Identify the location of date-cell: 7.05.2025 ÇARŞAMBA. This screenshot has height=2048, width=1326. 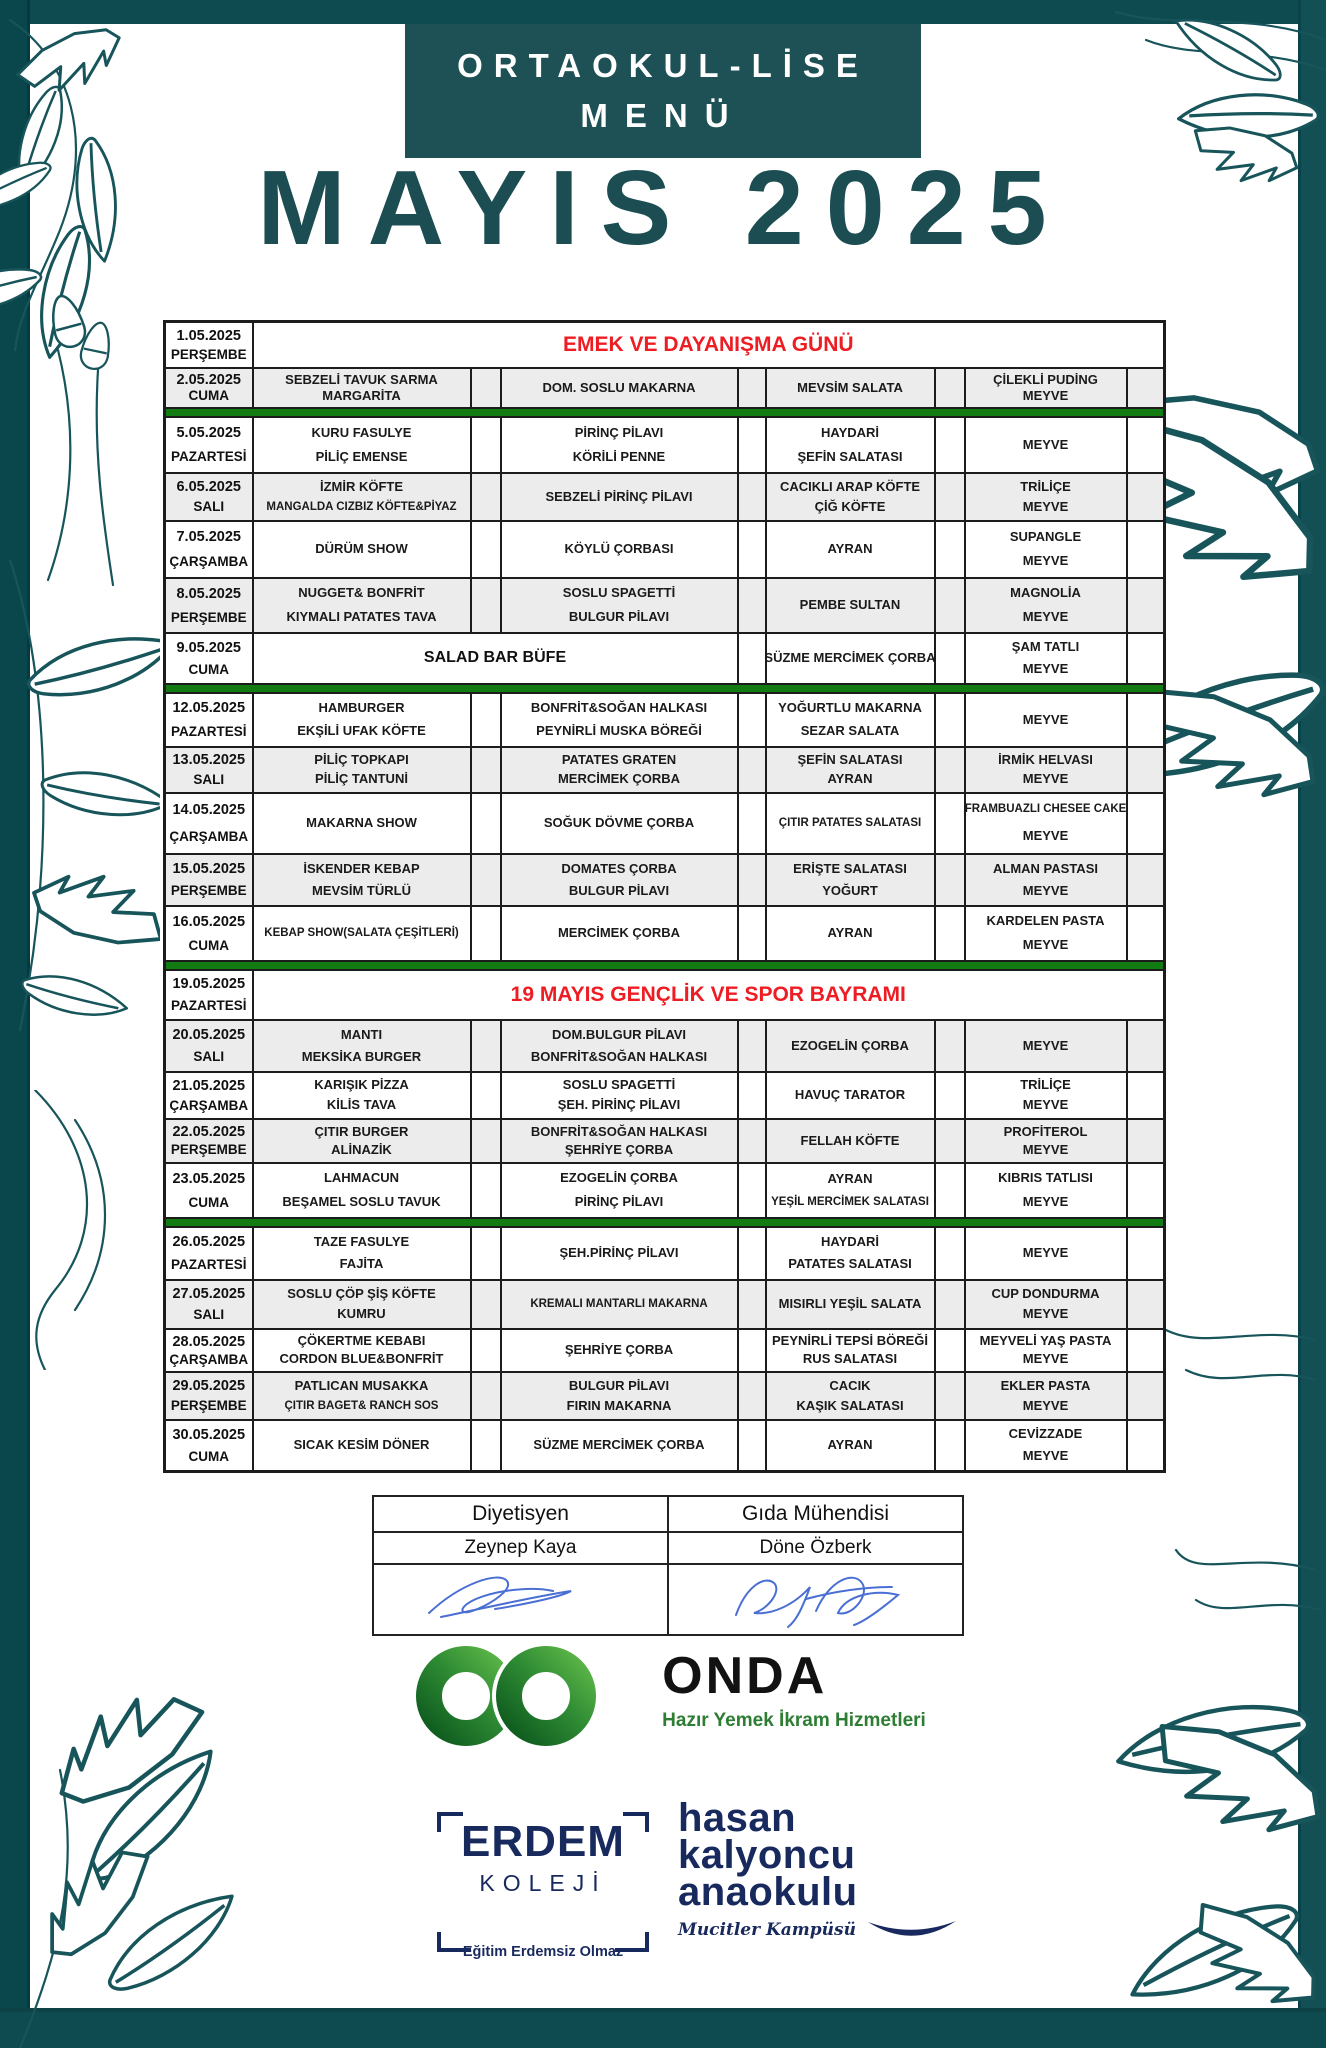
(208, 549).